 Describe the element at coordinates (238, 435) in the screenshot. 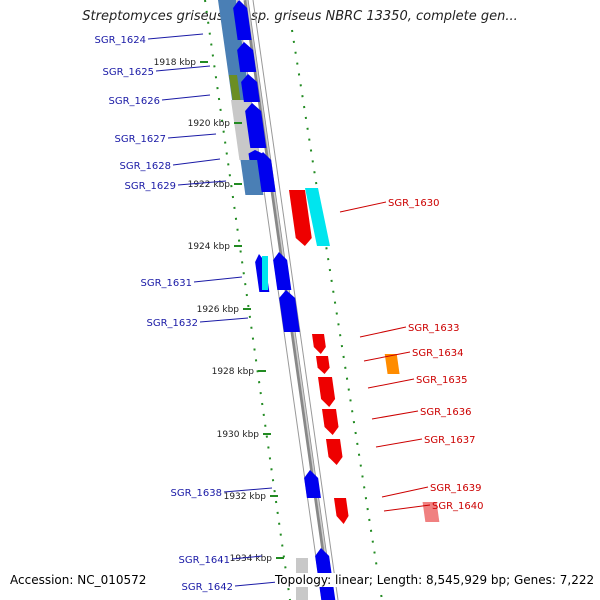

I see `ruler-label: 1930 kbp` at that location.